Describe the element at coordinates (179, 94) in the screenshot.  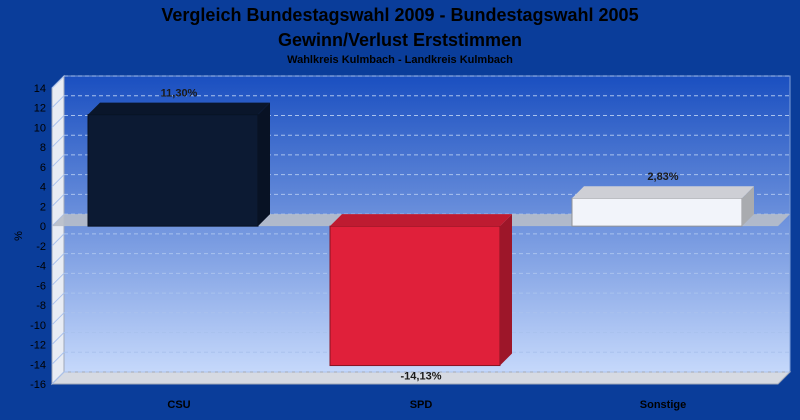
I see `data-label: 11,30%` at that location.